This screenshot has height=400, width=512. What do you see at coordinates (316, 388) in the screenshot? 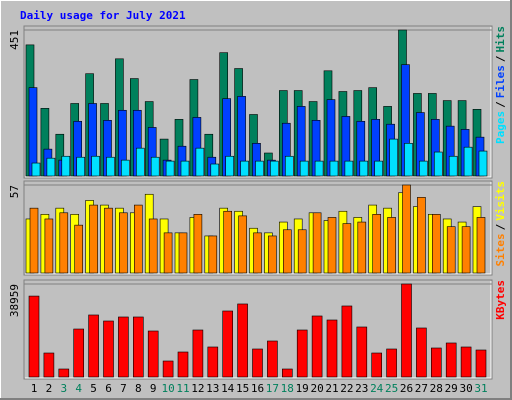
I see `x-tick-label: 20` at bounding box center [316, 388].